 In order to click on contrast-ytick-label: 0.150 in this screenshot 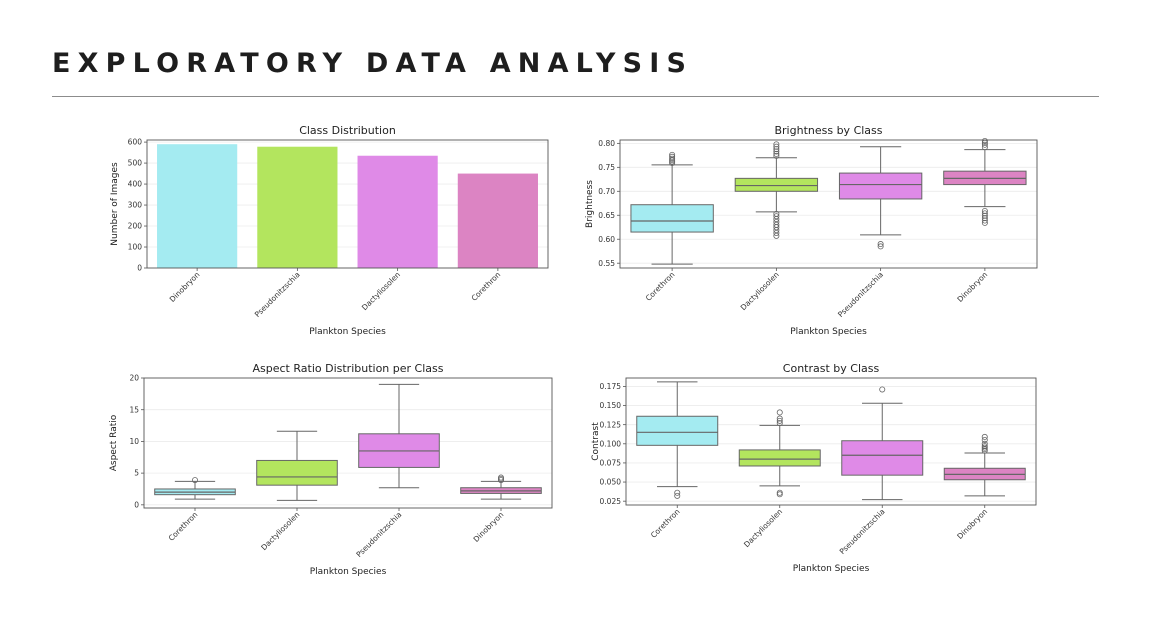, I will do `click(611, 405)`.